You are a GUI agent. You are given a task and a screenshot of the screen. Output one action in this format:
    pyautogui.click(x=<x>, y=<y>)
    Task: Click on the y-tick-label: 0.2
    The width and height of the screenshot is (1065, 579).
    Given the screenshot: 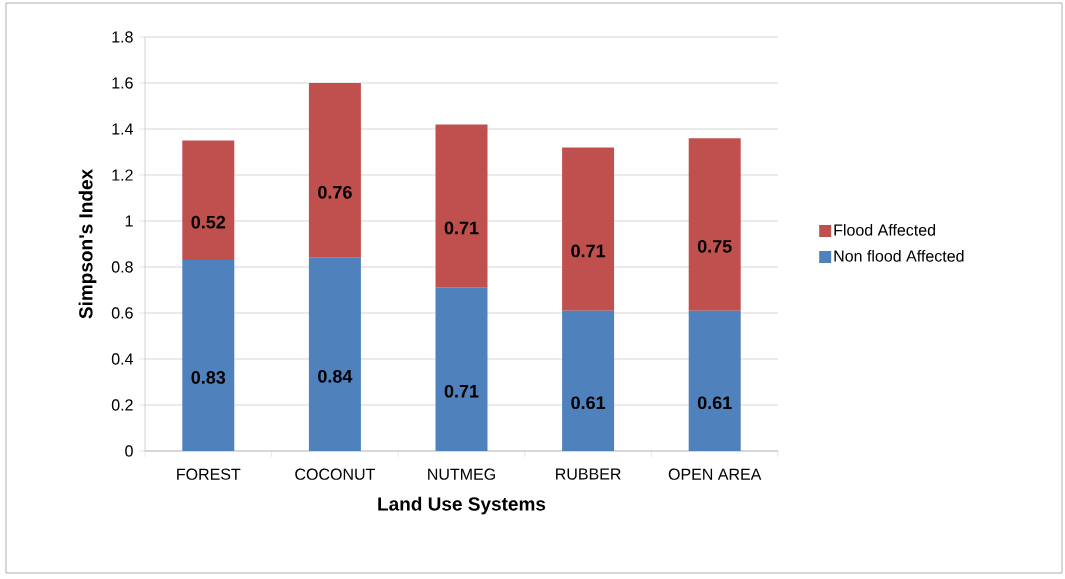 What is the action you would take?
    pyautogui.click(x=122, y=405)
    